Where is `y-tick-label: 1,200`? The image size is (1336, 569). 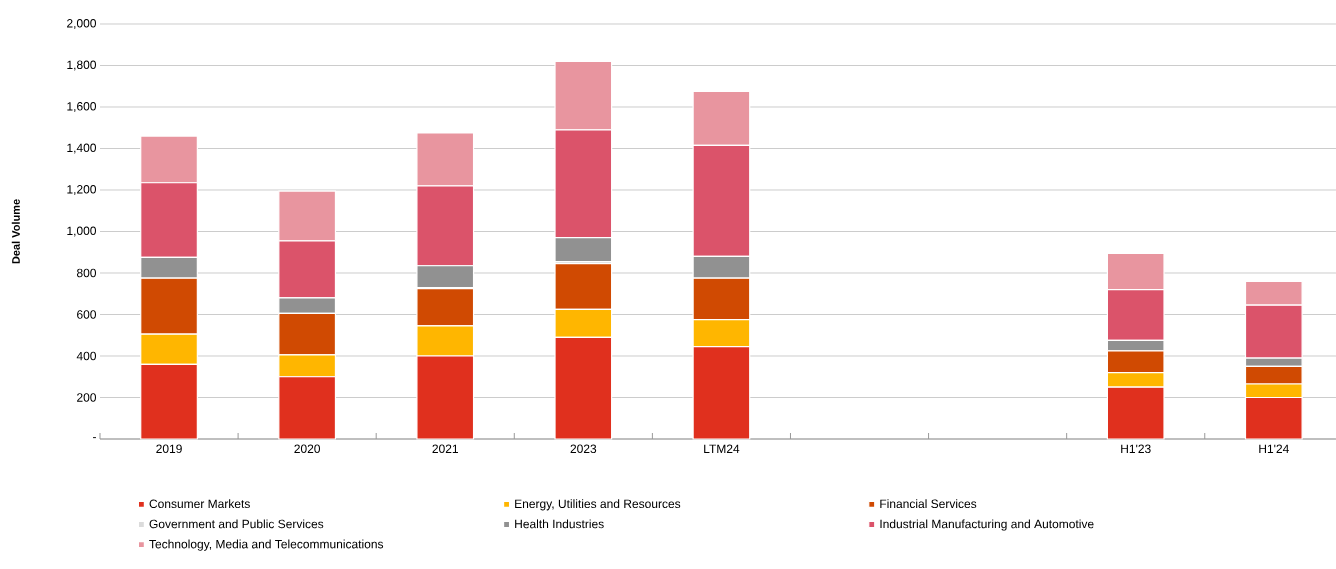
y-tick-label: 1,200 is located at coordinates (82, 190).